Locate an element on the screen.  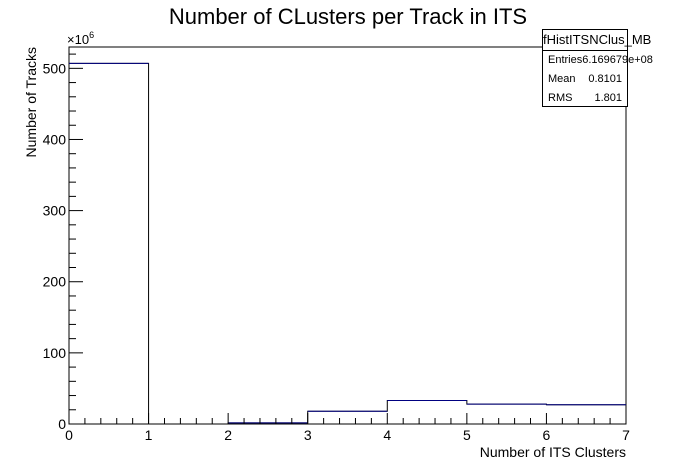
x-tick-label: 1 is located at coordinates (149, 435).